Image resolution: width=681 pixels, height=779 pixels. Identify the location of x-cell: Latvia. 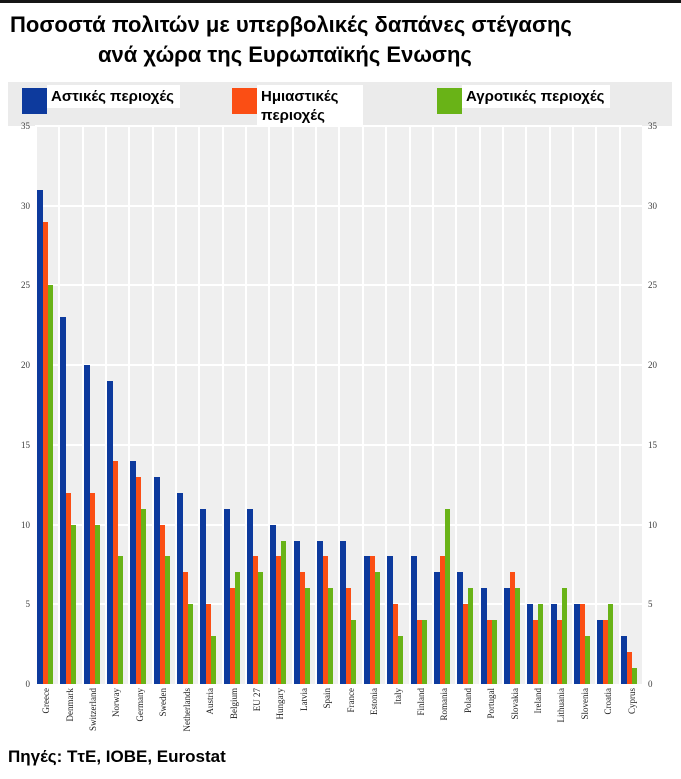
(304, 717).